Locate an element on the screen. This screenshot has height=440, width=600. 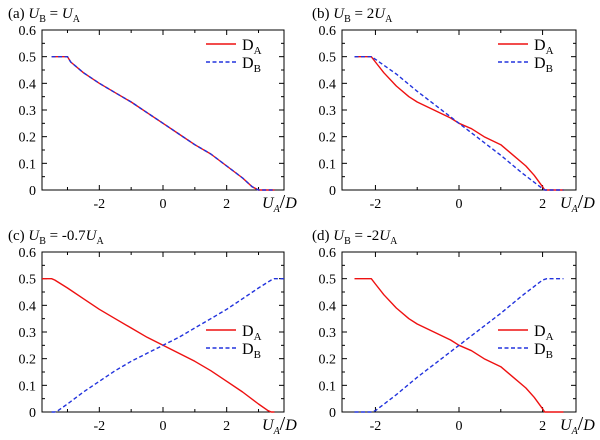
panel-title: (a) UB = UA is located at coordinates (44, 15).